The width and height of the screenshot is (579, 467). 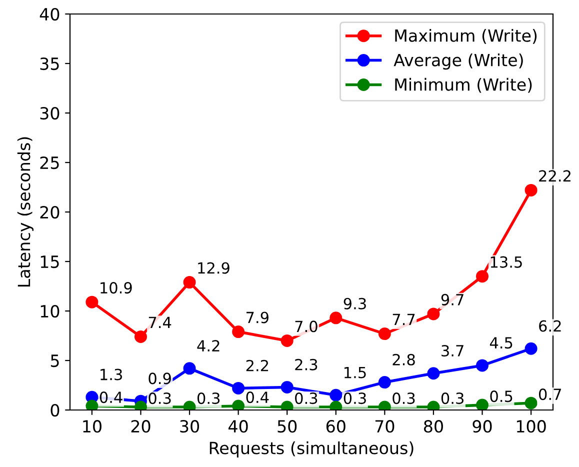 What do you see at coordinates (506, 262) in the screenshot?
I see `data-label: 13.5` at bounding box center [506, 262].